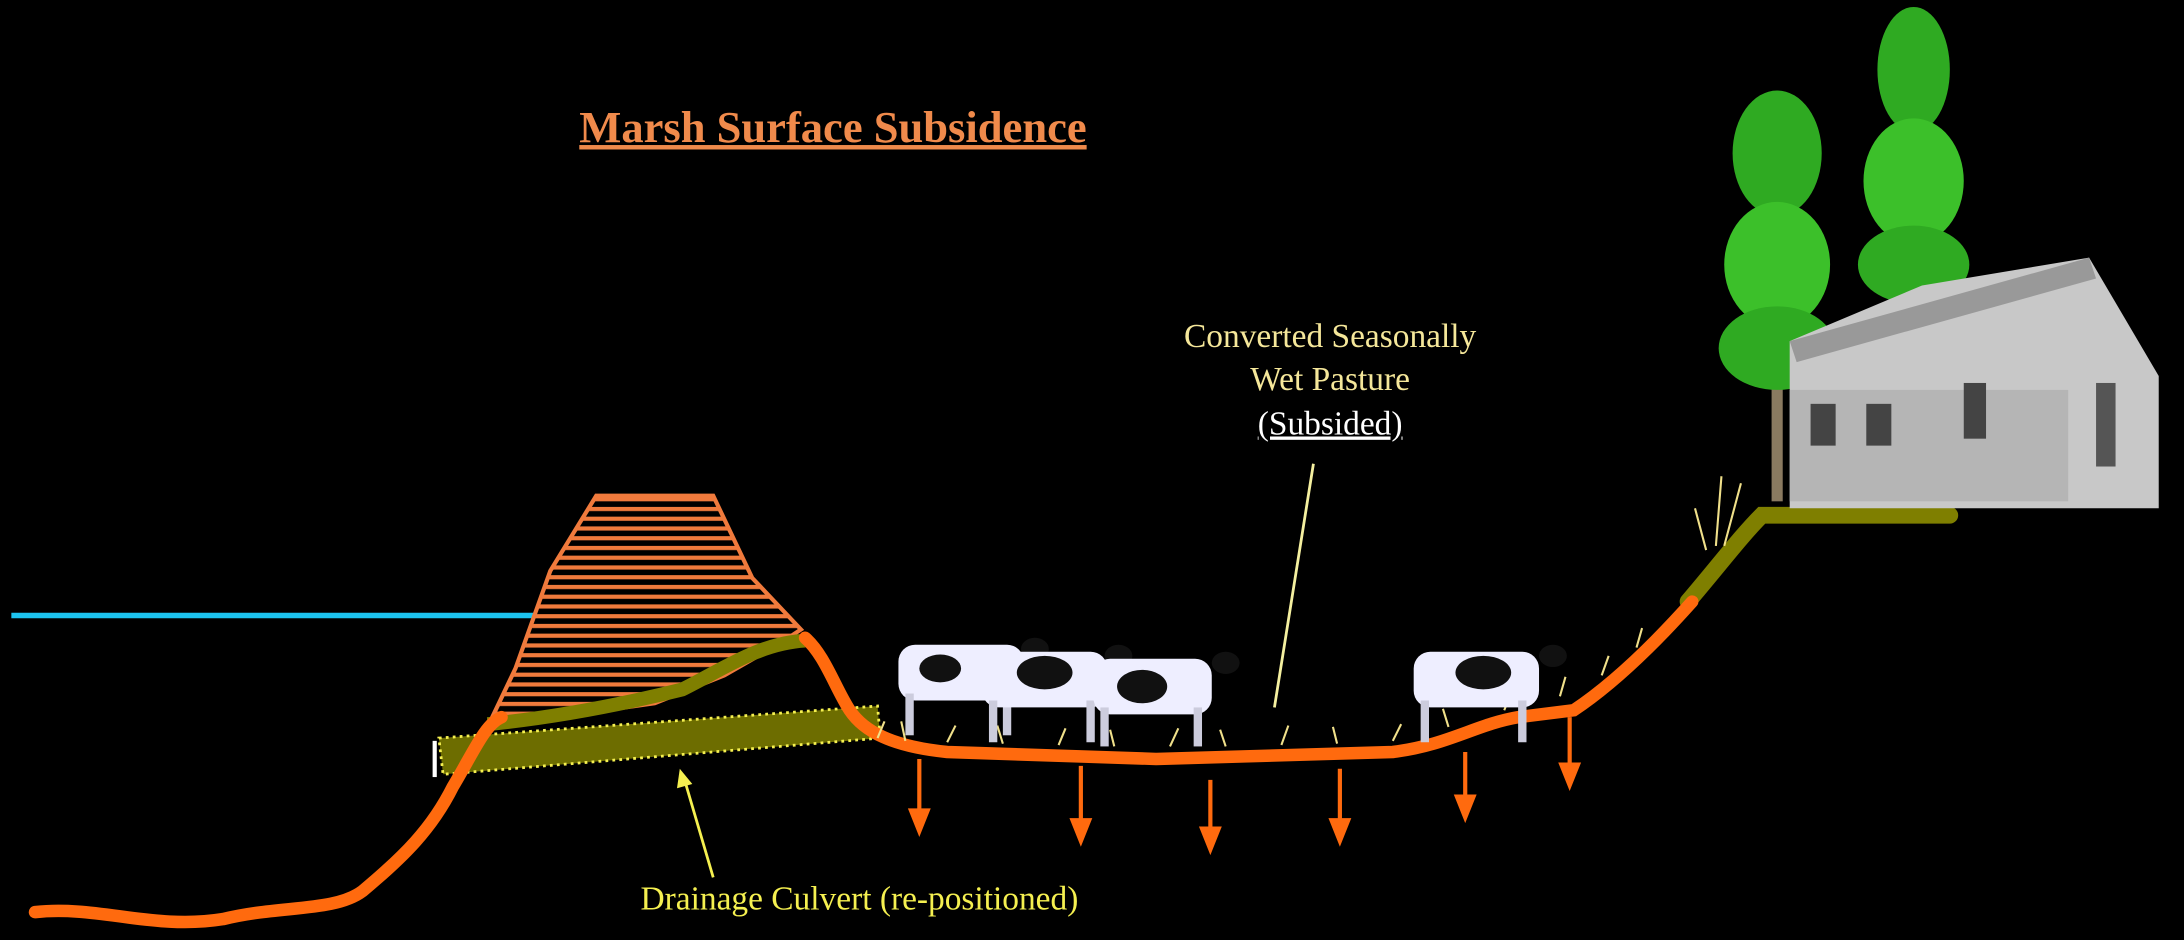 The width and height of the screenshot is (2184, 940). Describe the element at coordinates (1330, 423) in the screenshot. I see `pasture-label-line: (Subsided)` at that location.